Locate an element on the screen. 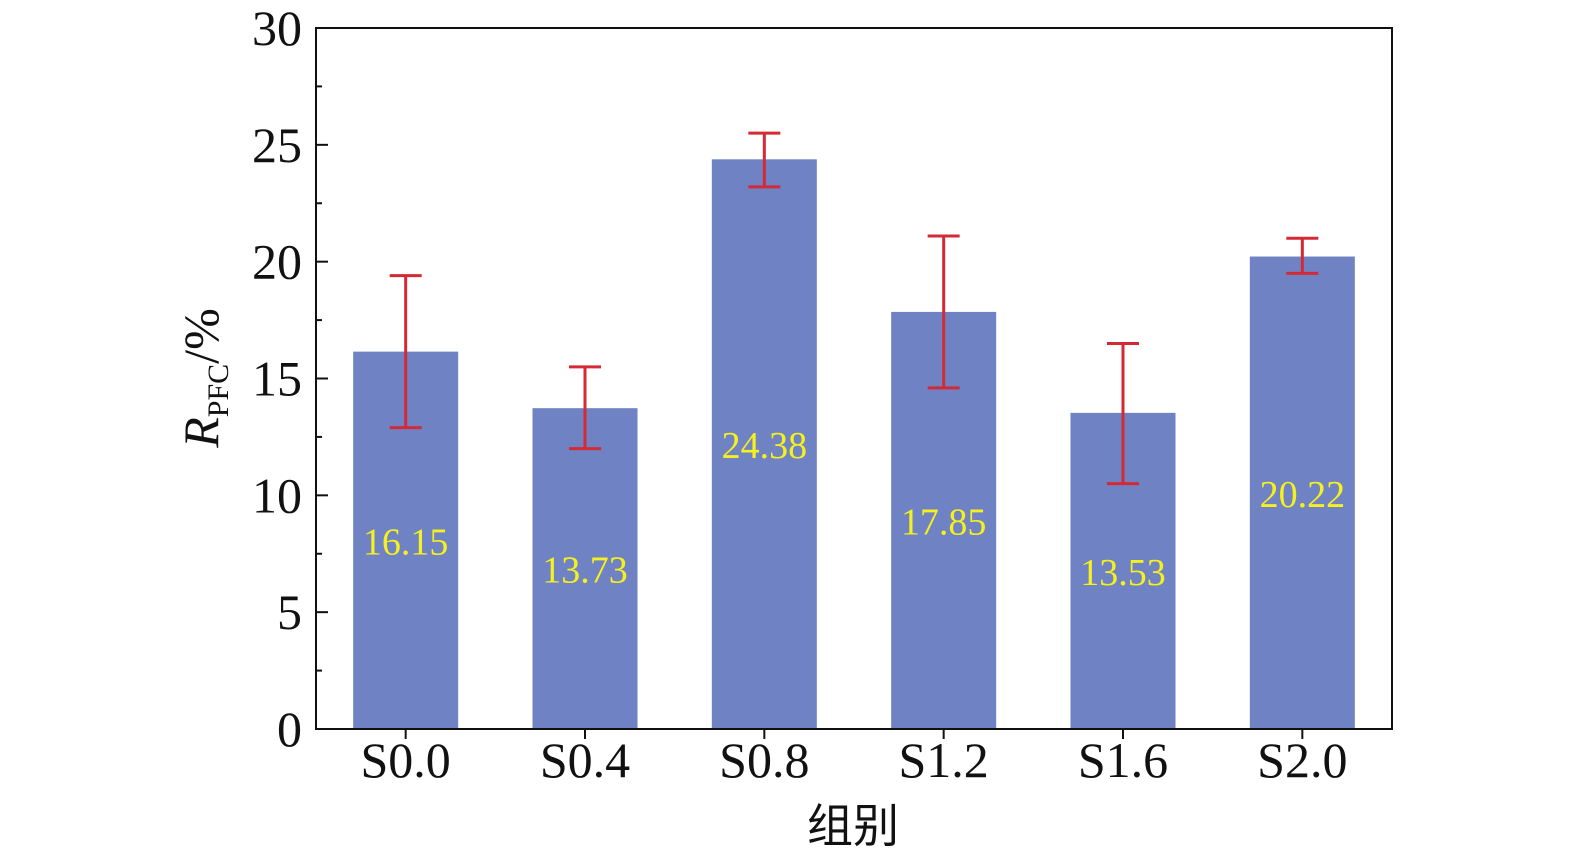 Image resolution: width=1575 pixels, height=859 pixels. value-labels: 16.15 13.73 24.38 17.85 13.53 20.22 is located at coordinates (854, 509).